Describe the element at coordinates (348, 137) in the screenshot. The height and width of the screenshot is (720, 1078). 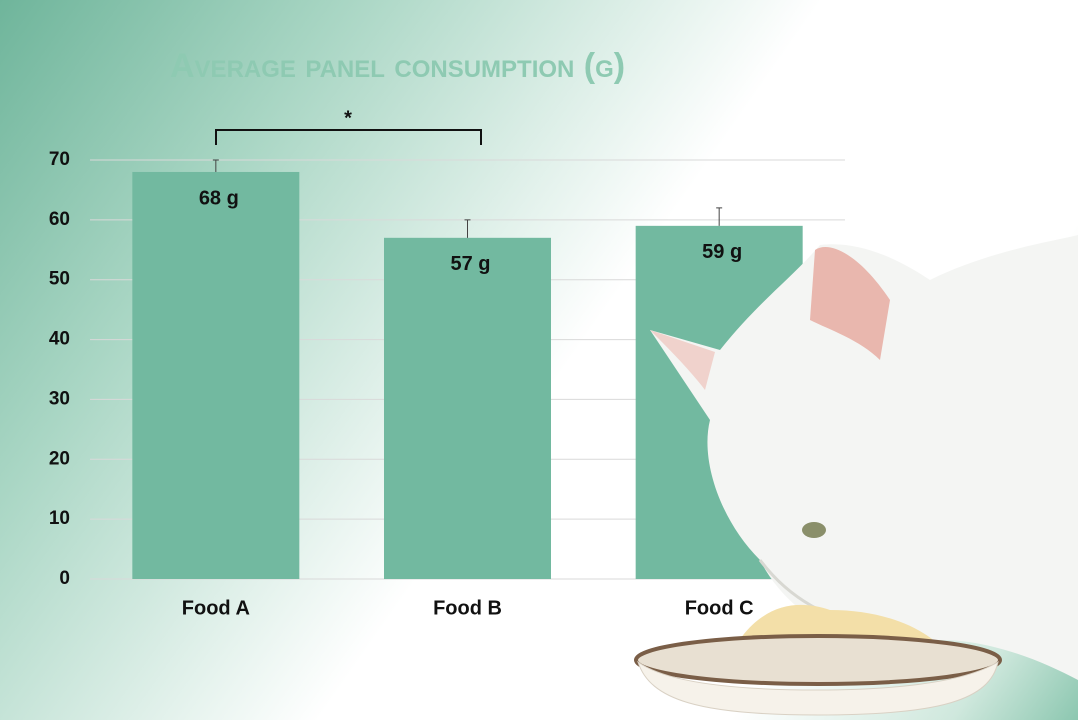
I see `significance-bracket` at that location.